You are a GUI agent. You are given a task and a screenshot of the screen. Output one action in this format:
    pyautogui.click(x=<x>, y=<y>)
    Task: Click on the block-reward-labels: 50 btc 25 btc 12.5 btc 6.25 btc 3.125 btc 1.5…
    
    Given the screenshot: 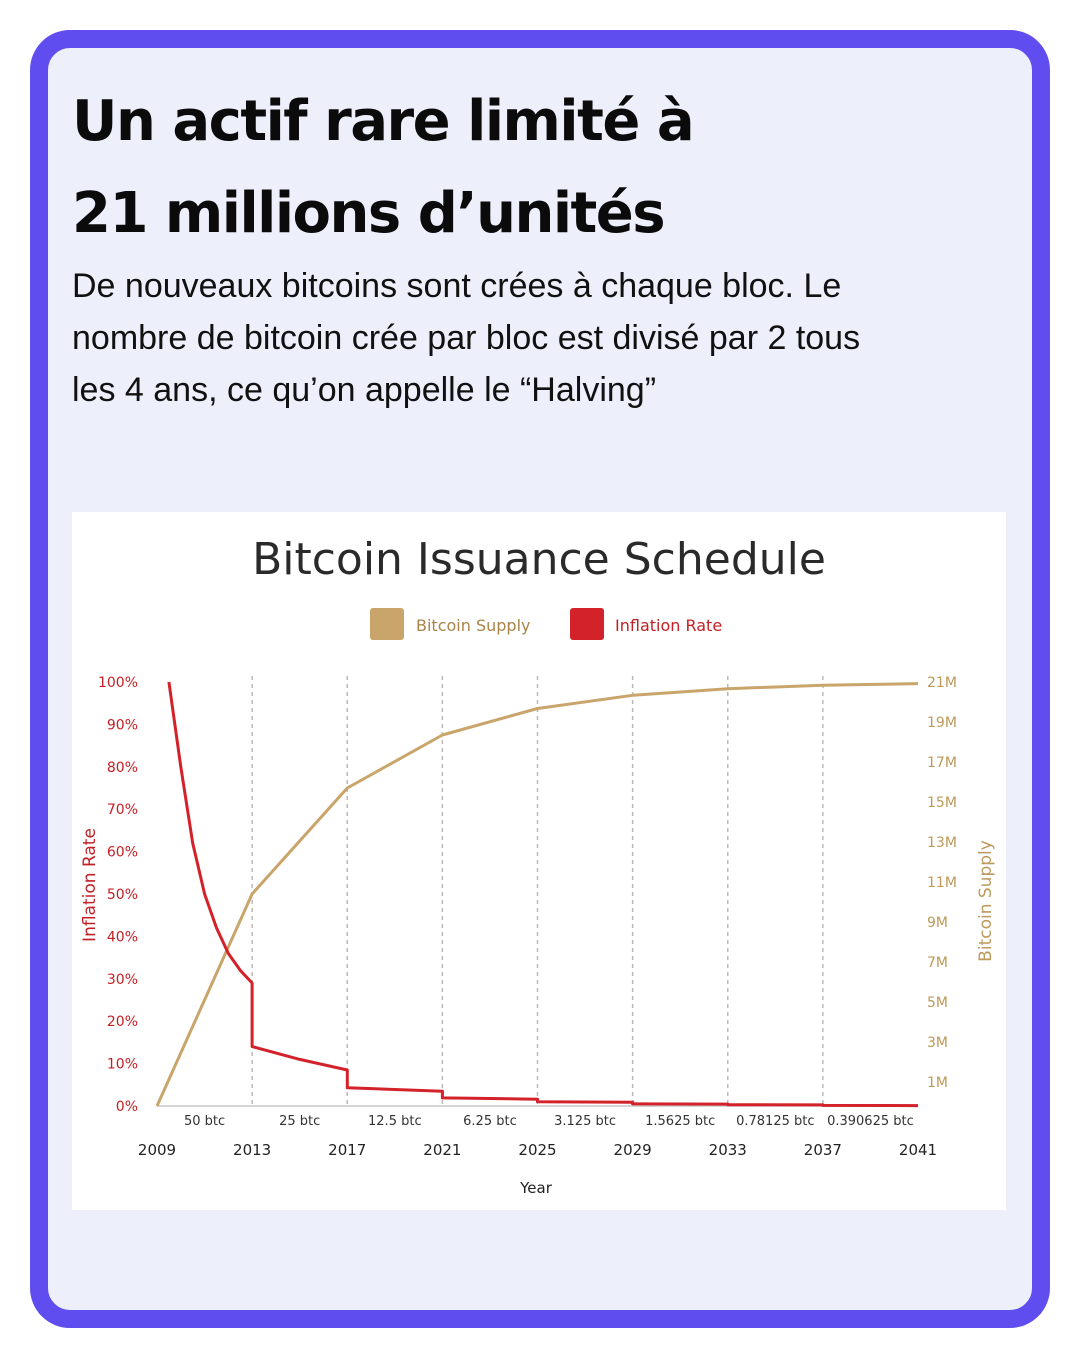 What is the action you would take?
    pyautogui.click(x=549, y=1121)
    